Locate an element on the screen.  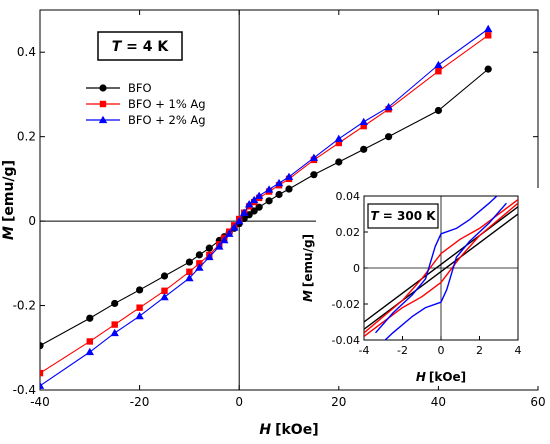
legend-label: BFO + 1% Ag is located at coordinates (167, 104).